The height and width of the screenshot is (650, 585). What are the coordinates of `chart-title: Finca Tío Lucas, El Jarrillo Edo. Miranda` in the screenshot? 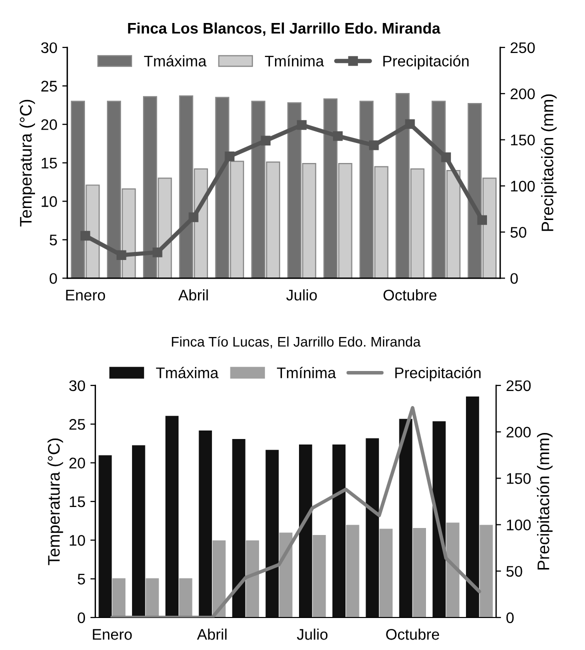 It's located at (296, 342).